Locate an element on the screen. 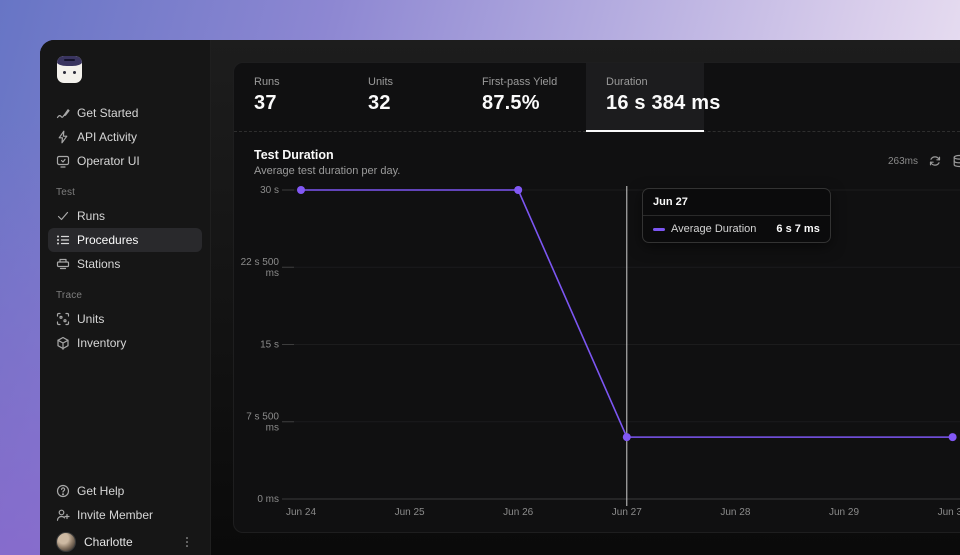  sidebar-item-label: Units is located at coordinates (91, 319).